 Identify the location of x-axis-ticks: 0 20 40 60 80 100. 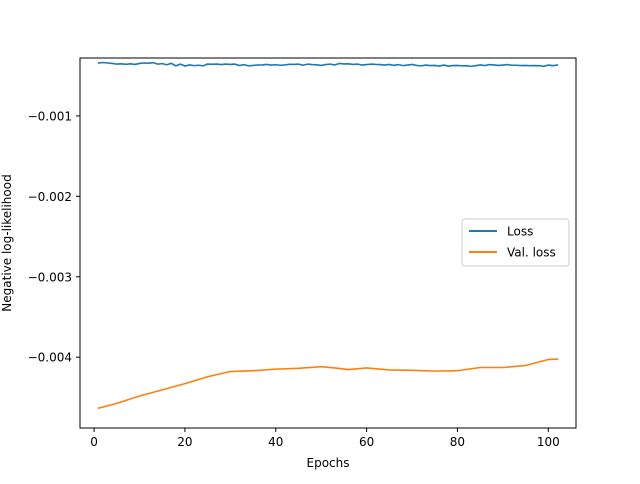
(325, 438).